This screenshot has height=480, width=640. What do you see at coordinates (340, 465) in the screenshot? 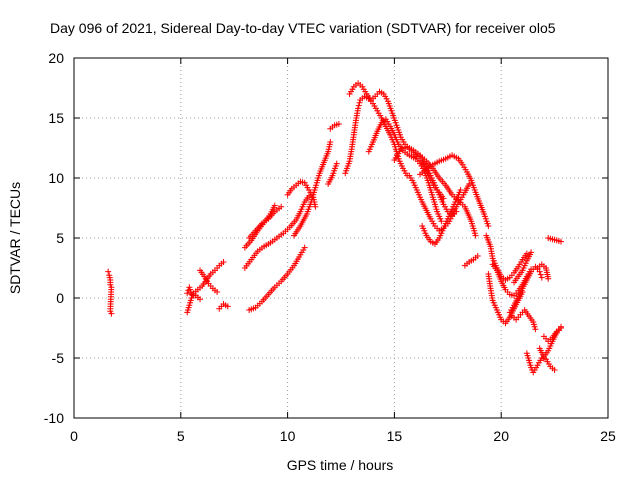
I see `x-axis-label: GPS time / hours` at bounding box center [340, 465].